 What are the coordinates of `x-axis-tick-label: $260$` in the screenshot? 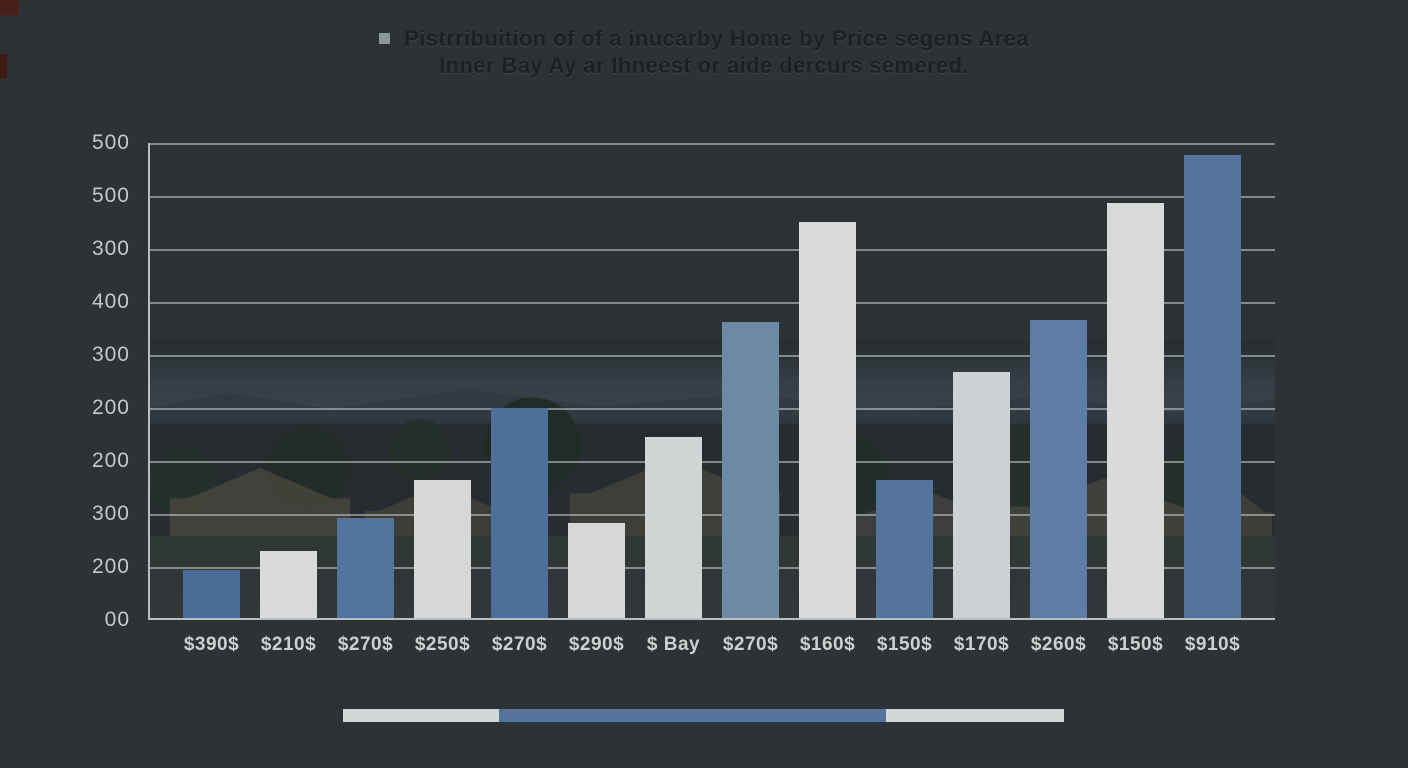 It's located at (1058, 644).